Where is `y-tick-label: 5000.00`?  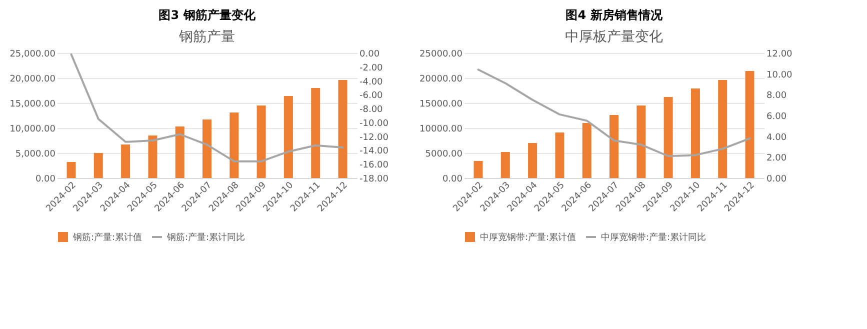 y-tick-label: 5000.00 is located at coordinates (444, 155).